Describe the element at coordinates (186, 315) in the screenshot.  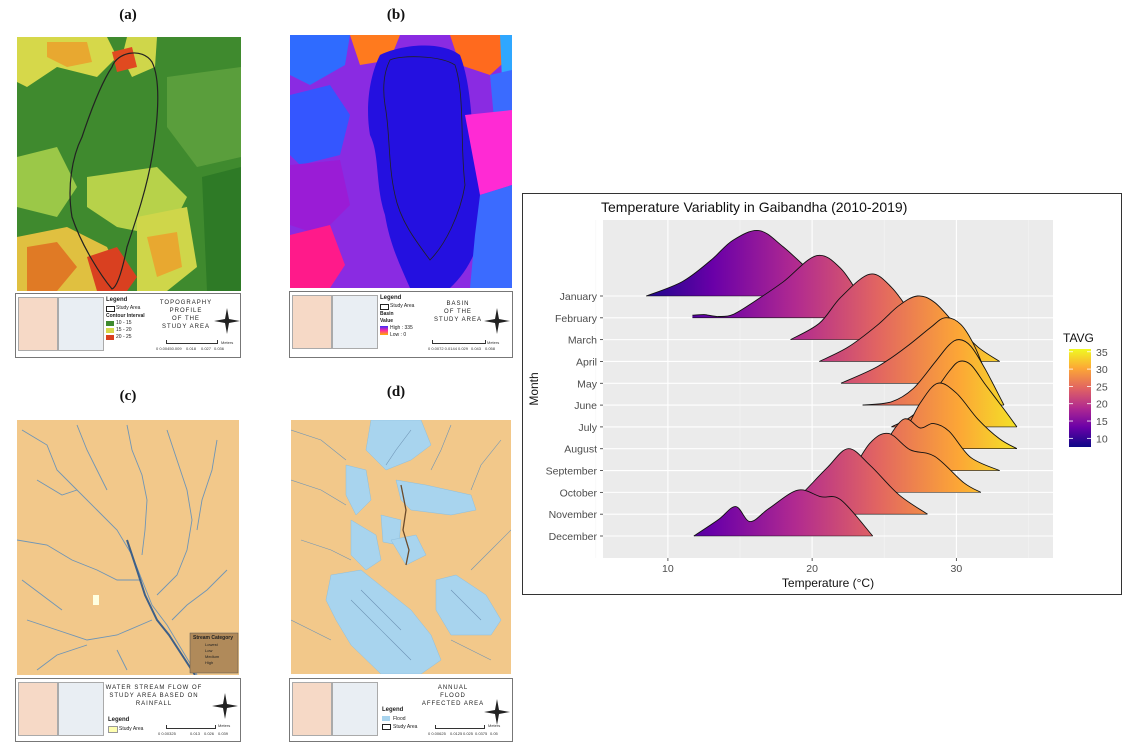
I see `map-title: TOPOGRAPHY PROFILE OF THE STUDY AREA` at that location.